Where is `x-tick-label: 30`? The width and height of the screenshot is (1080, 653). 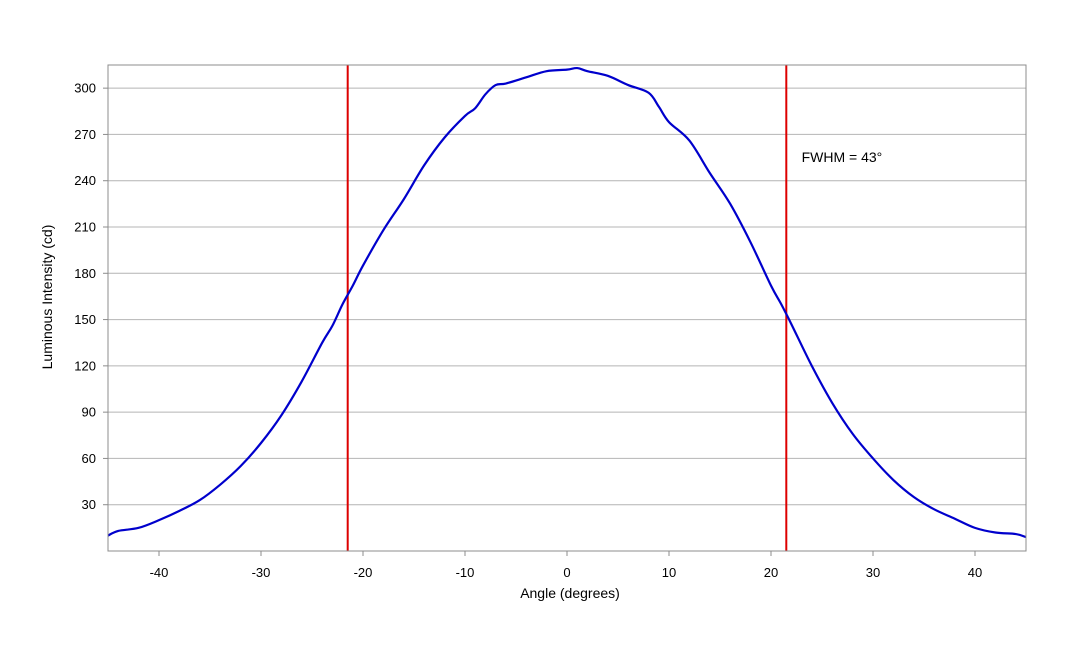
x-tick-label: 30 is located at coordinates (873, 572).